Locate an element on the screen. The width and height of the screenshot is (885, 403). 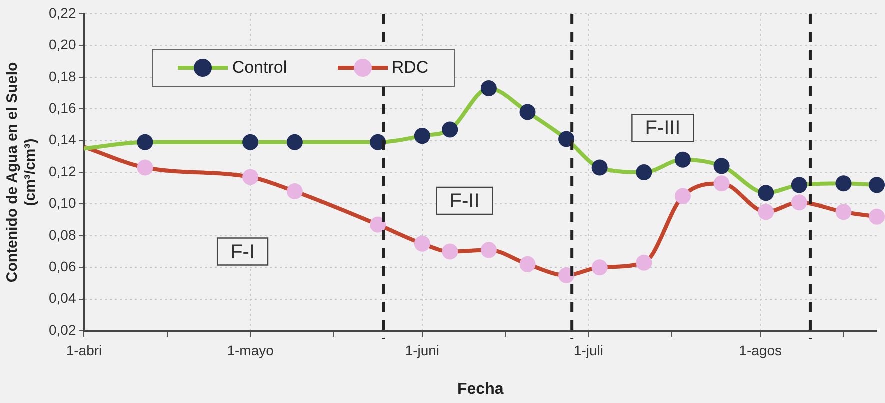
y-tick-label: 0,18 is located at coordinates (62, 76).